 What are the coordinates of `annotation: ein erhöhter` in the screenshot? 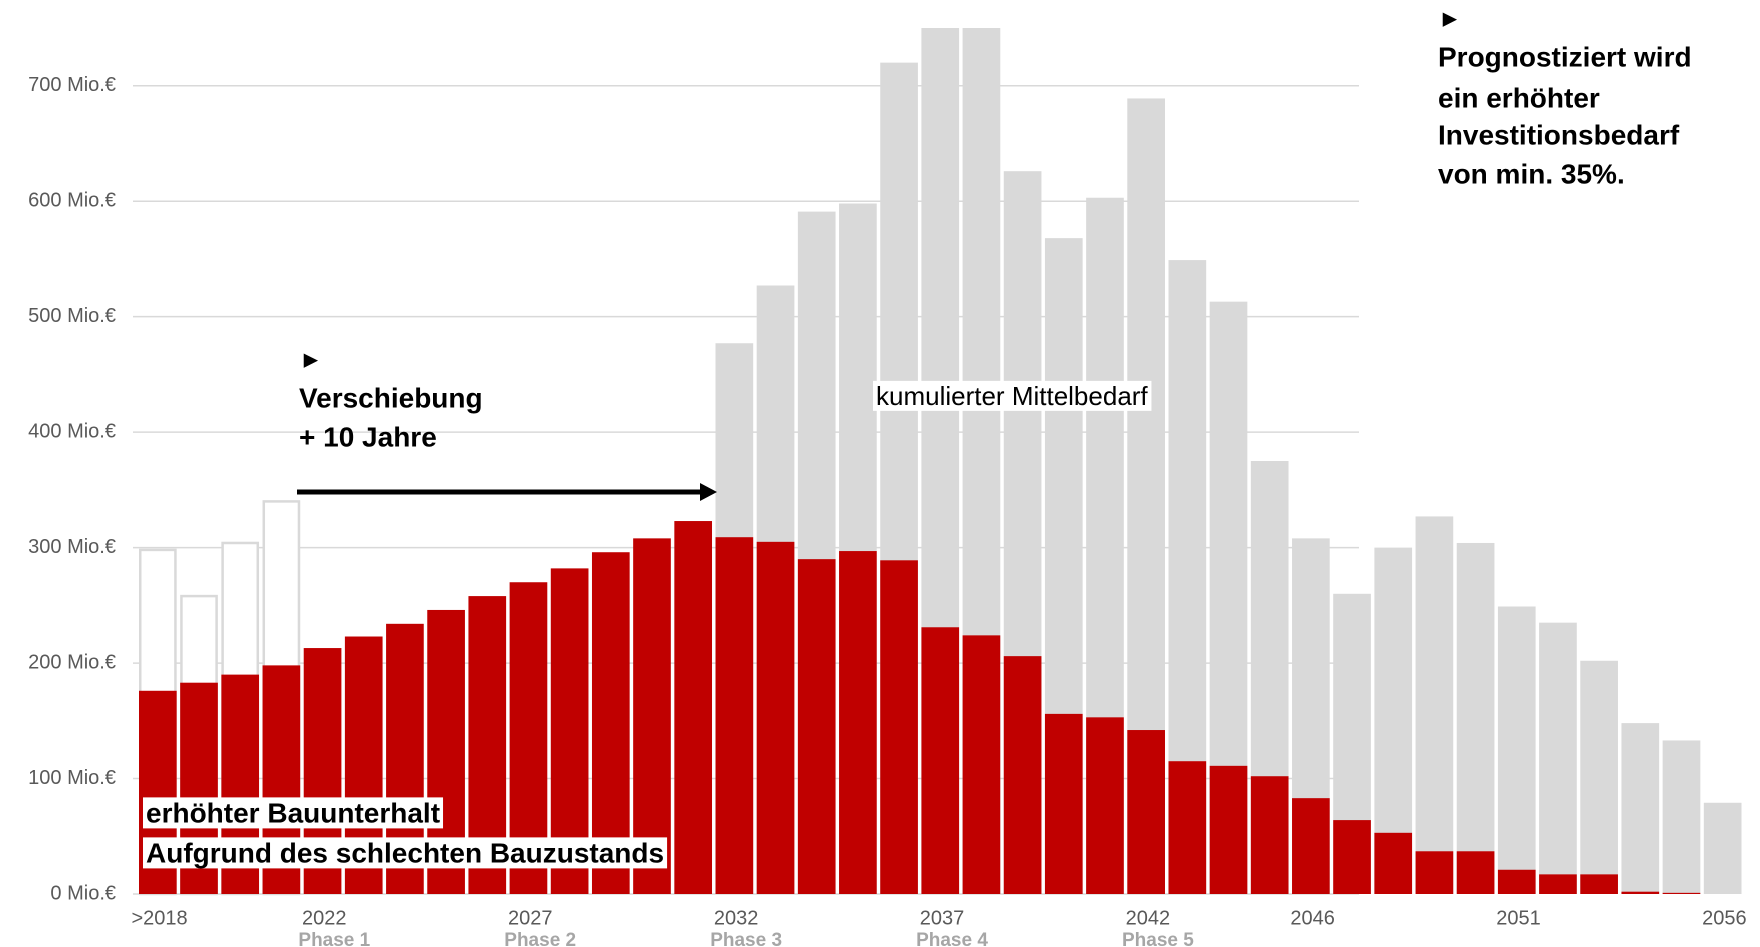 It's located at (1519, 97).